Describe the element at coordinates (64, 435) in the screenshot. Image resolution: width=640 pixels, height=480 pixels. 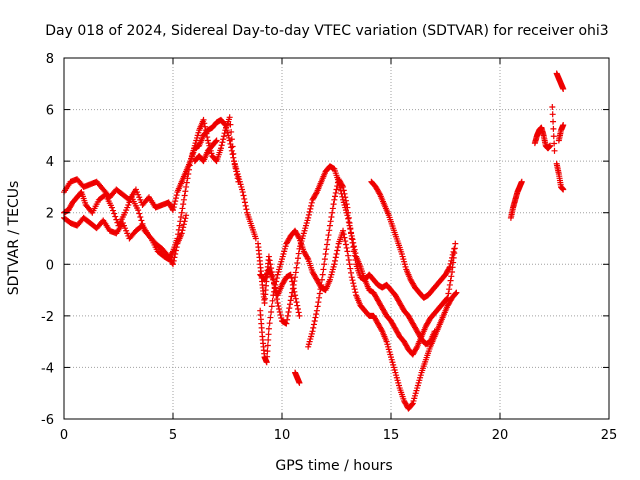
I see `x-tick-label: 0` at that location.